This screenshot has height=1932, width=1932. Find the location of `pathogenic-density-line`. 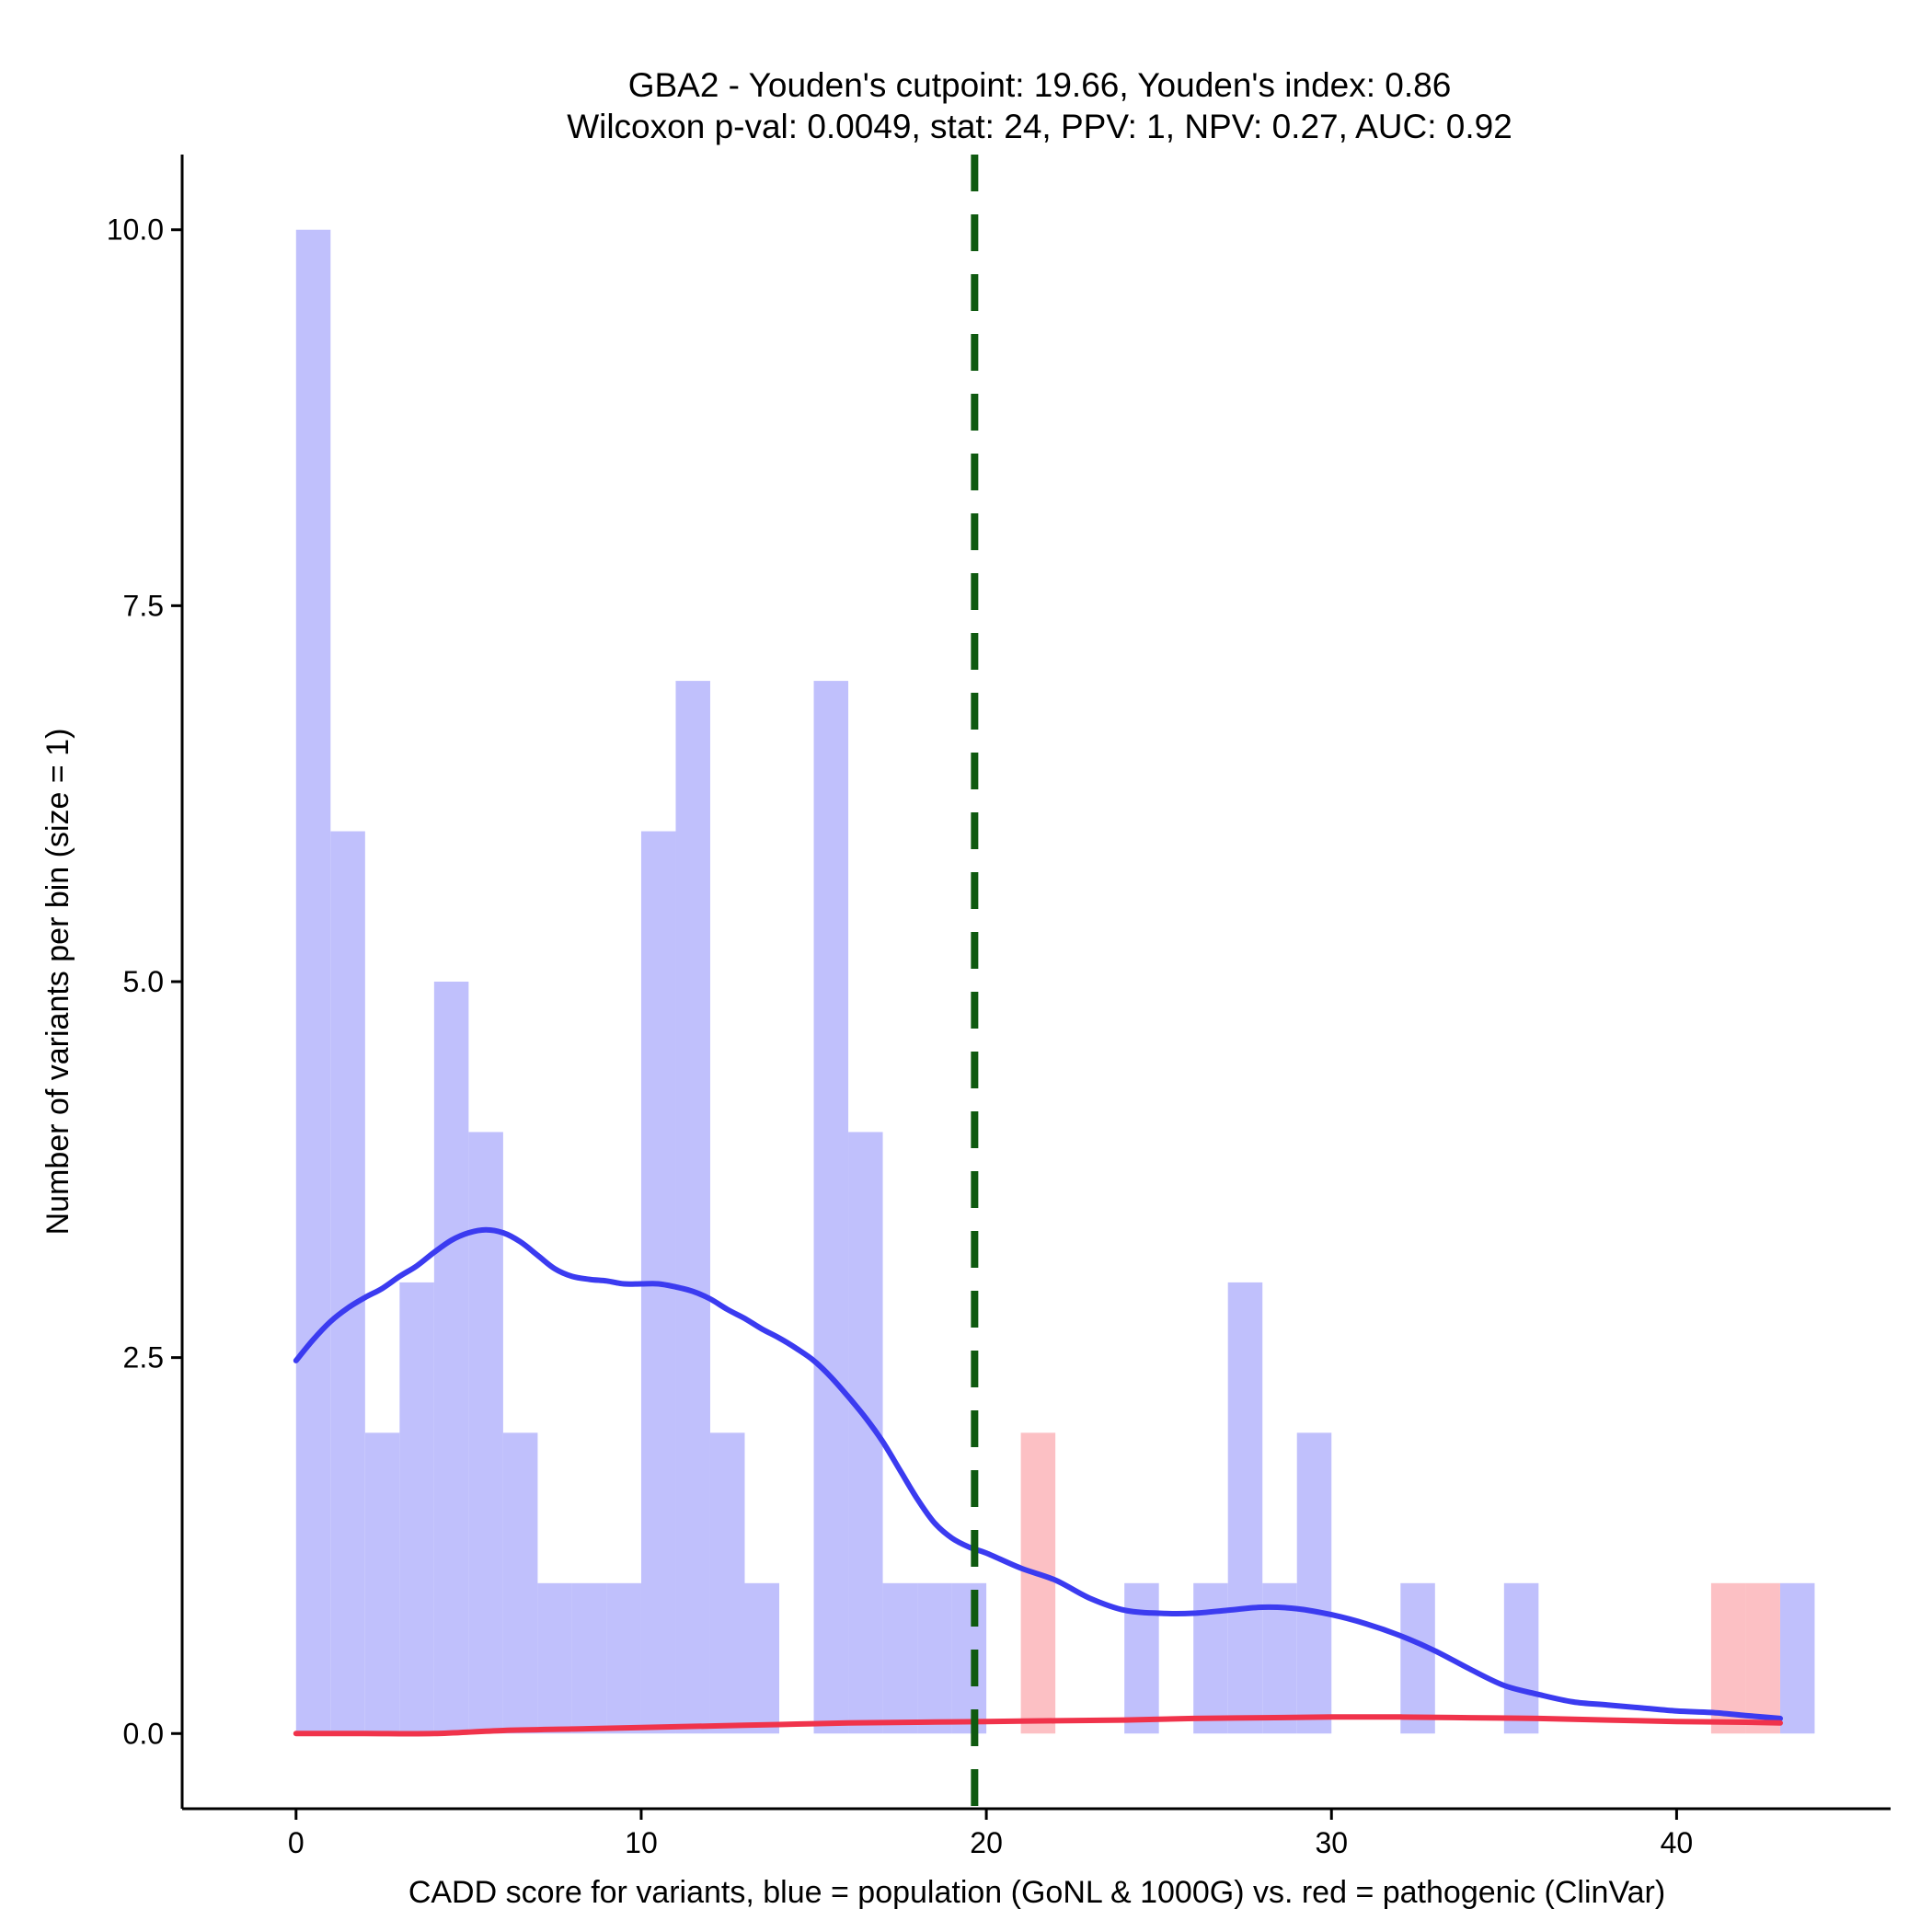

pathogenic-density-line is located at coordinates (1038, 1725).